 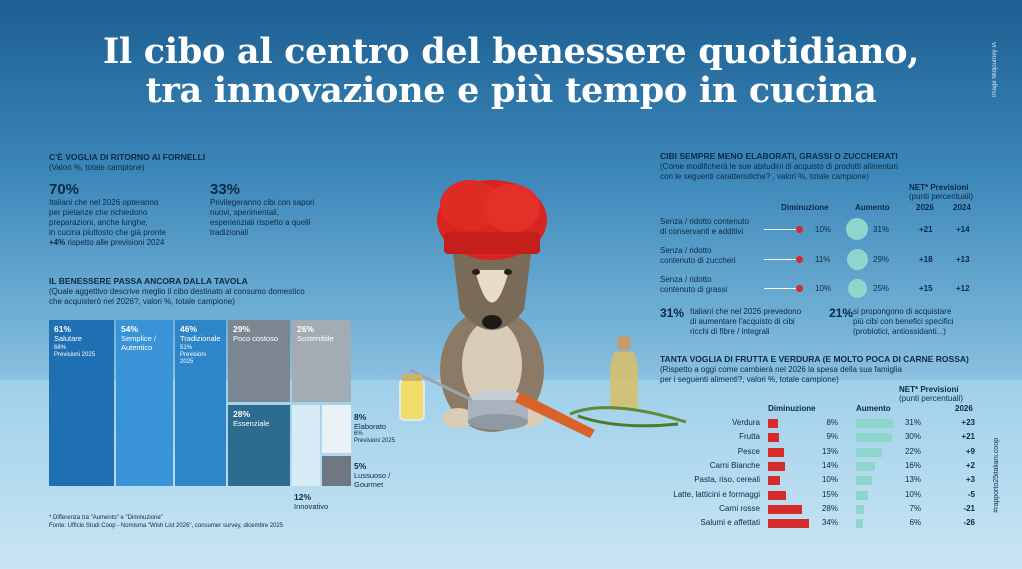 What do you see at coordinates (311, 506) in the screenshot?
I see `cell-label: Innovativo` at bounding box center [311, 506].